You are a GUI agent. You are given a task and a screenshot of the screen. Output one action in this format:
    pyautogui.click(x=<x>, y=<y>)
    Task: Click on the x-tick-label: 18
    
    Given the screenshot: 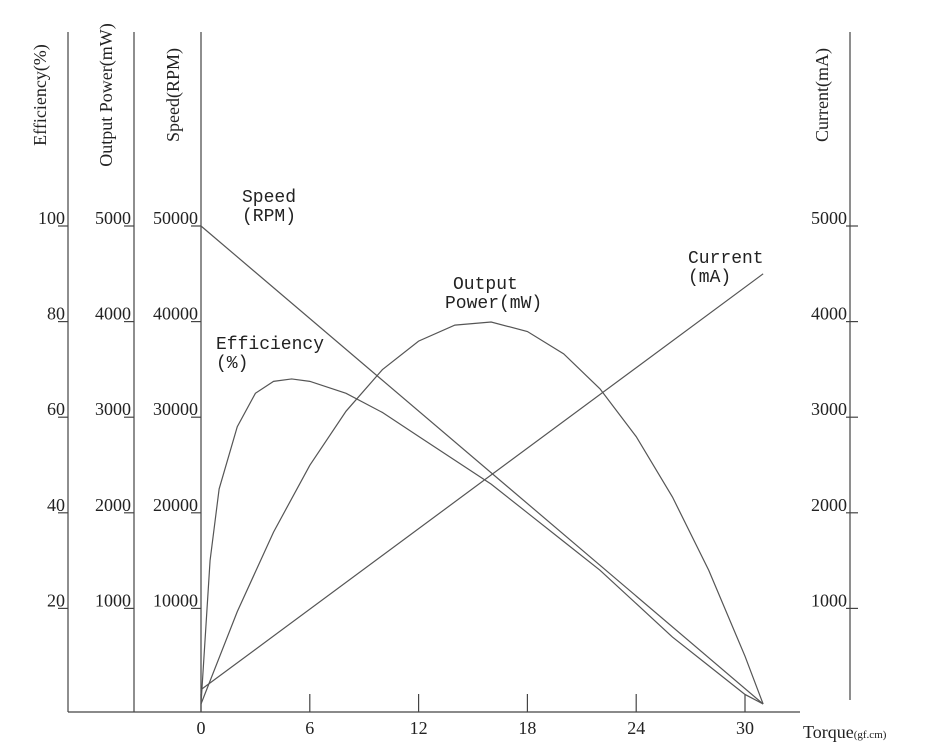 What is the action you would take?
    pyautogui.click(x=527, y=728)
    